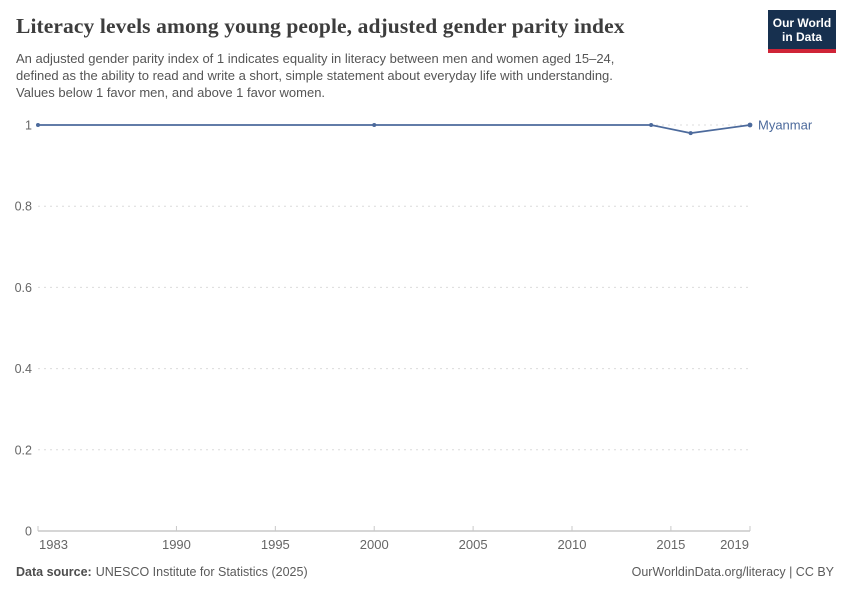 The image size is (850, 600). Describe the element at coordinates (23, 369) in the screenshot. I see `y-tick-label: 0.4` at that location.